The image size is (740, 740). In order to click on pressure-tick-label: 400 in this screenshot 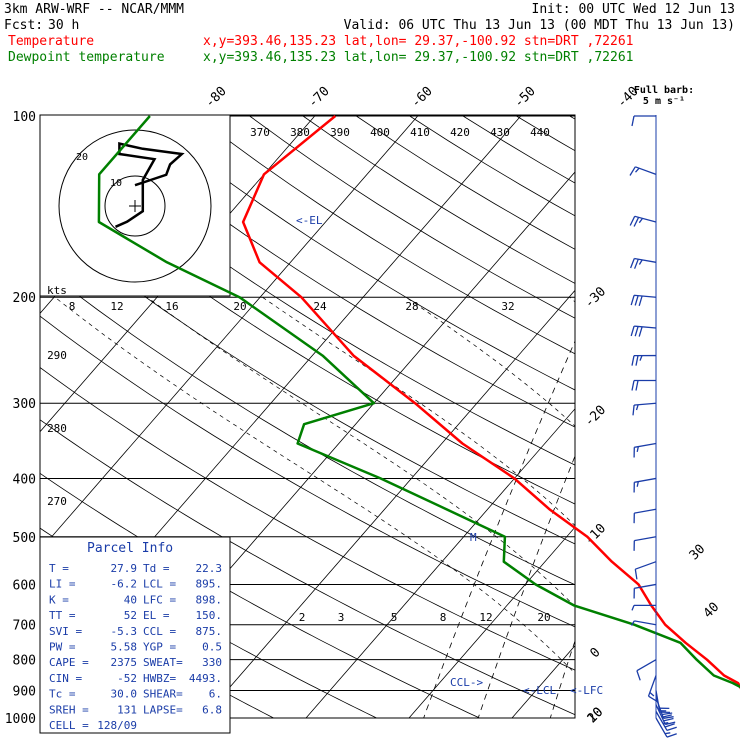, I will do `click(24, 479)`.